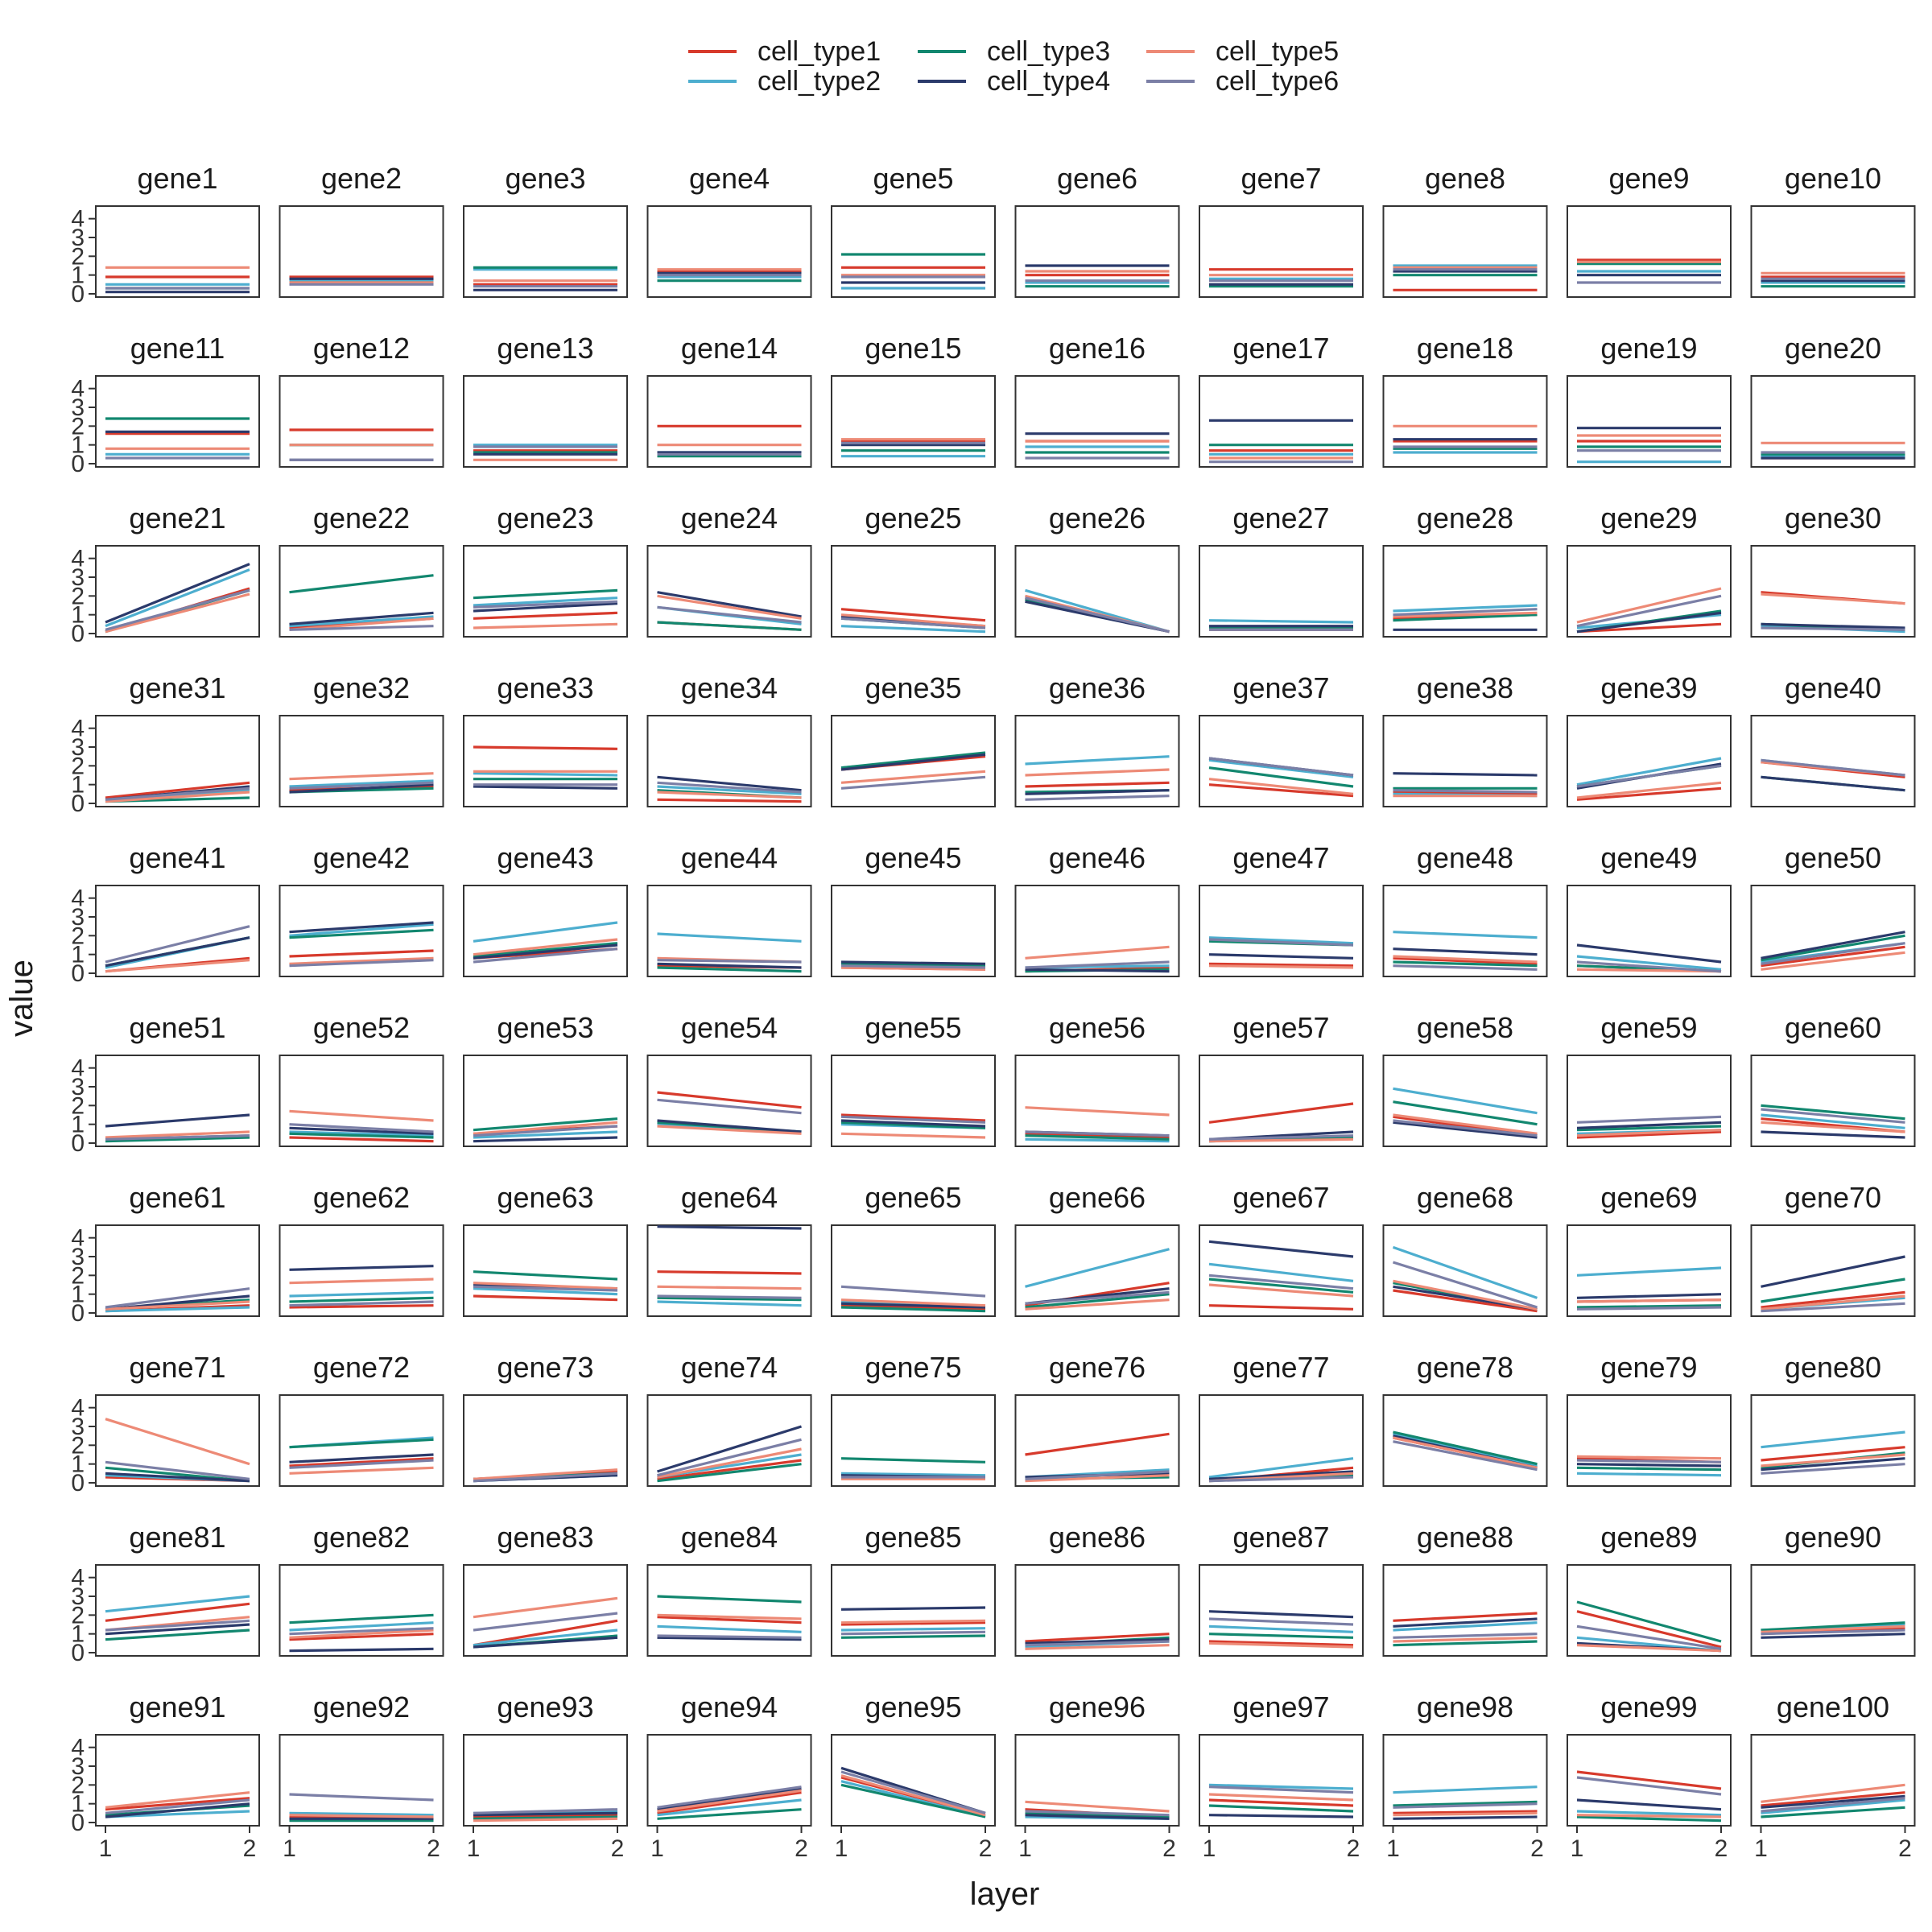 The height and width of the screenshot is (1932, 1932). Describe the element at coordinates (729, 1419) in the screenshot. I see `facet-gene74: gene74` at that location.